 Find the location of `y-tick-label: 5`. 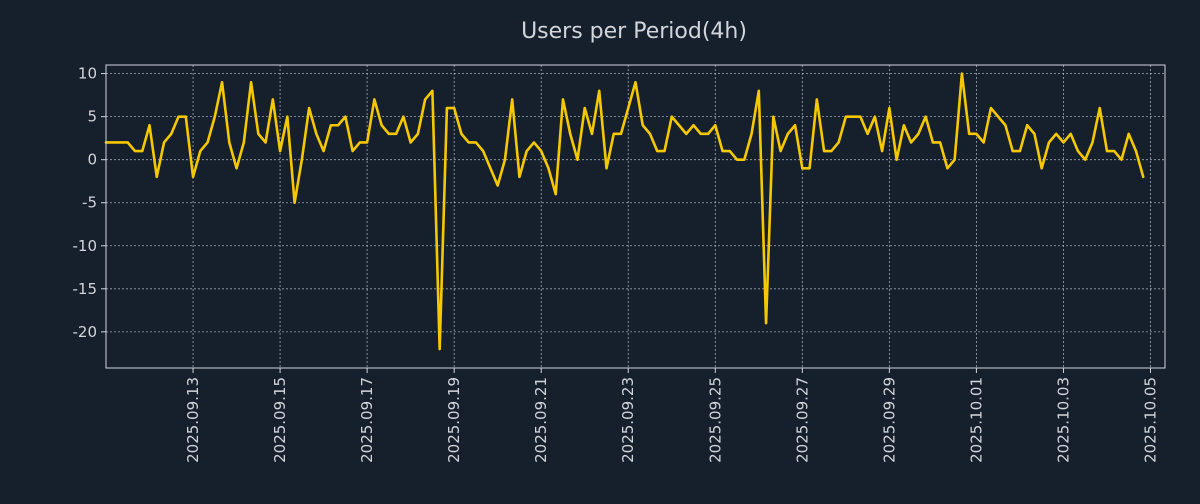

y-tick-label: 5 is located at coordinates (92, 117).